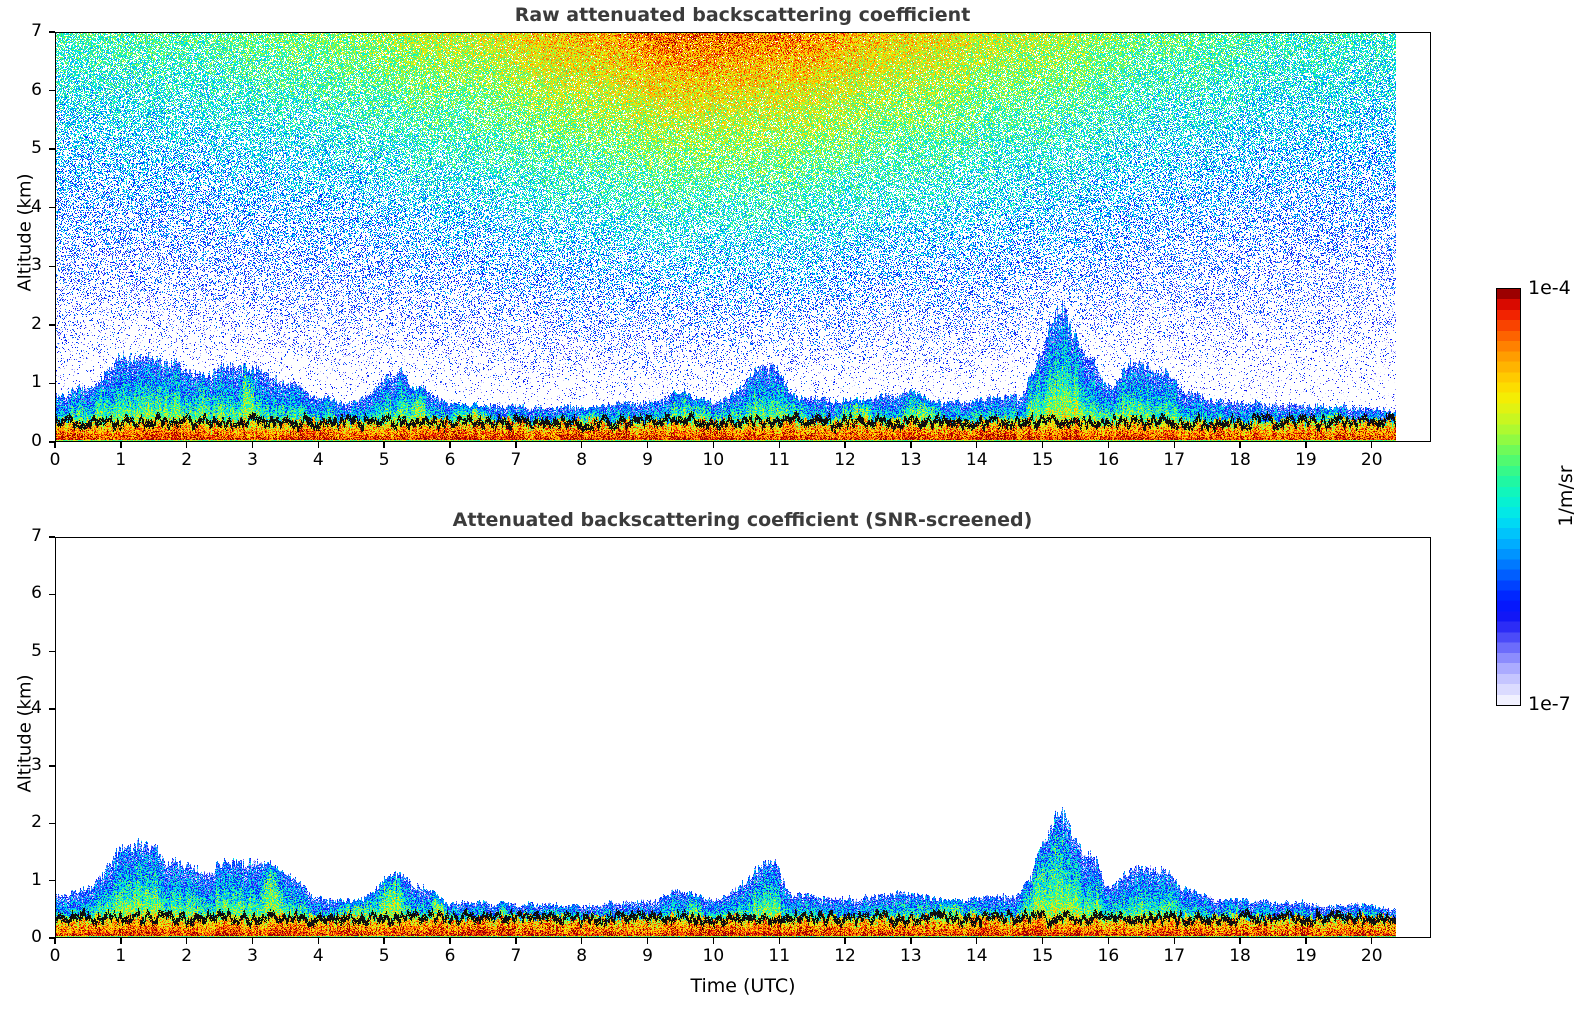 The image size is (1595, 1020). I want to click on x-axis-label-time: Time (UTC), so click(743, 986).